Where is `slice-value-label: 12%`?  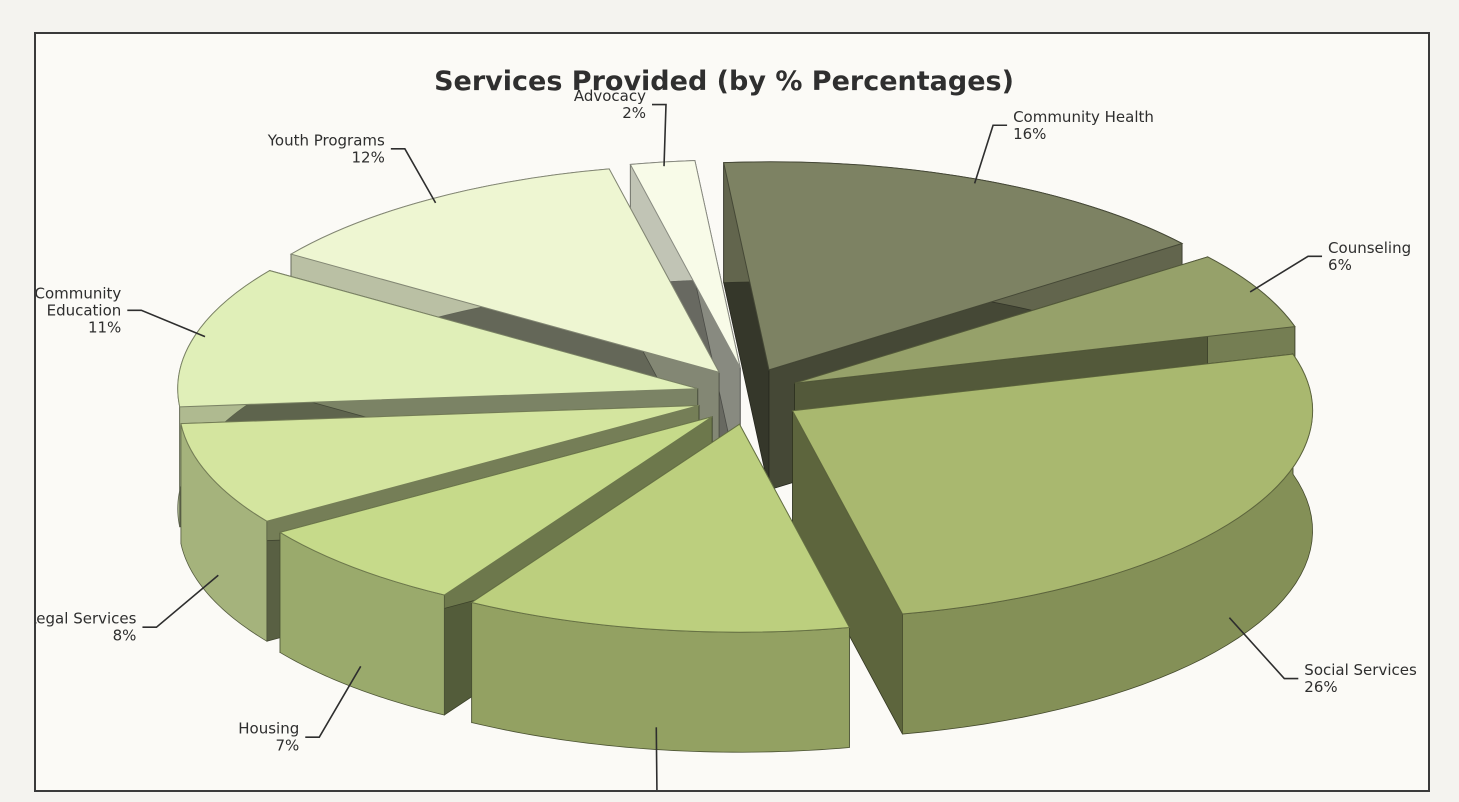
slice-value-label: 12% is located at coordinates (368, 157).